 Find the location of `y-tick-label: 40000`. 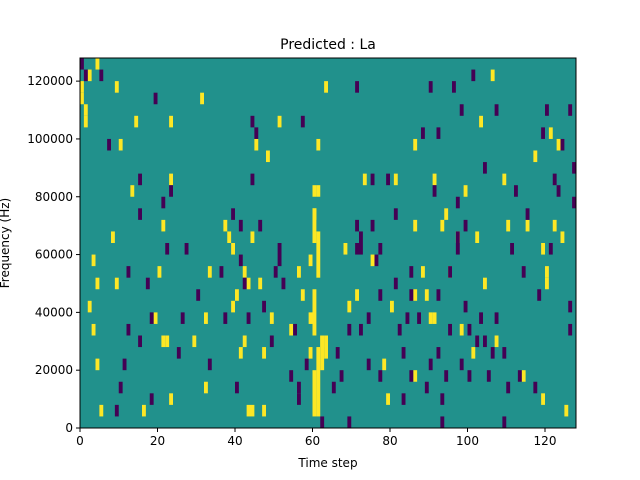

y-tick-label: 40000 is located at coordinates (54, 312).